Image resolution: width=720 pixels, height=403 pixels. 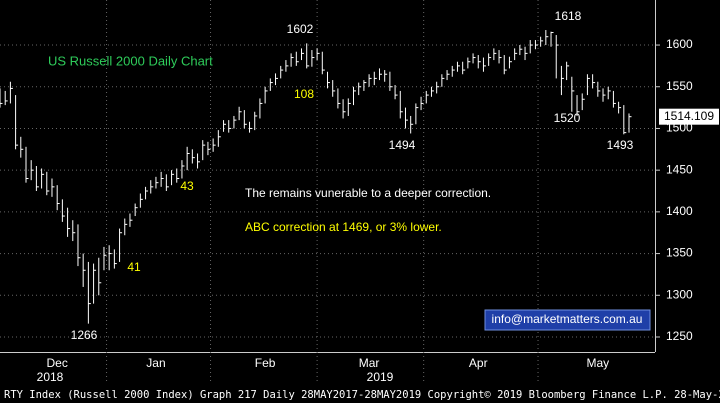 I want to click on x-tick-label: Jan, so click(x=155, y=363).